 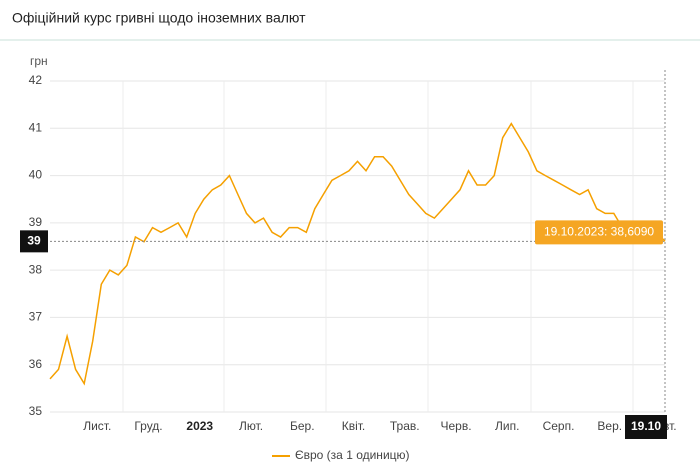 I want to click on y-tick-label: 39, so click(x=36, y=222).